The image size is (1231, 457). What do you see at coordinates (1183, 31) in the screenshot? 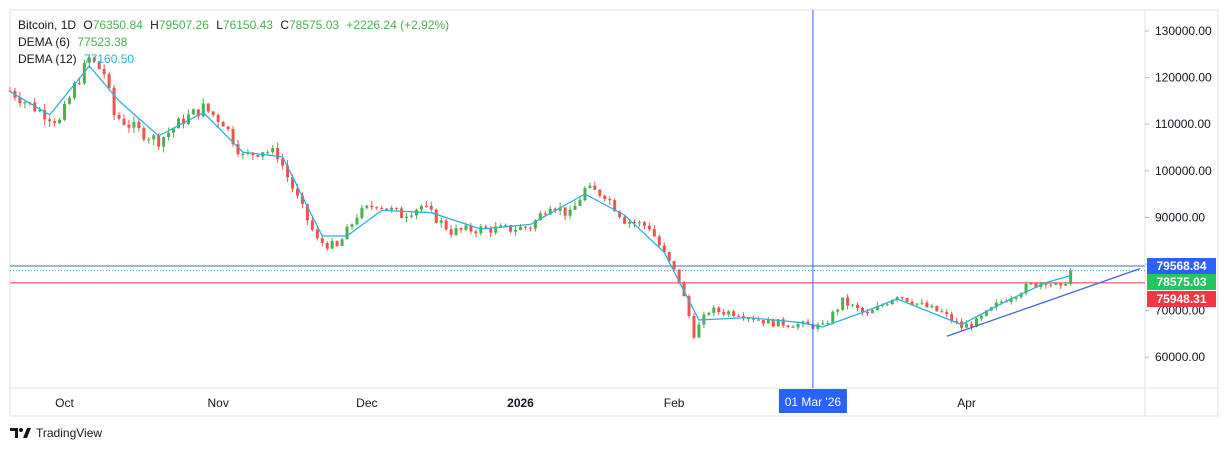
I see `y-tick-label: 130000.00` at bounding box center [1183, 31].